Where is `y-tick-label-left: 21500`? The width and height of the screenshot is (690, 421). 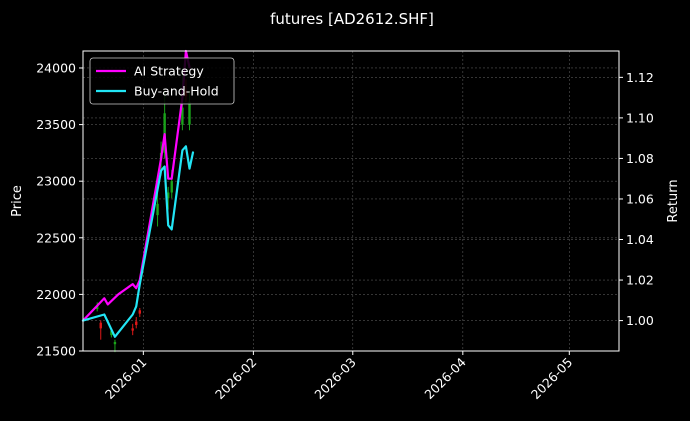
y-tick-label-left: 21500 is located at coordinates (56, 351).